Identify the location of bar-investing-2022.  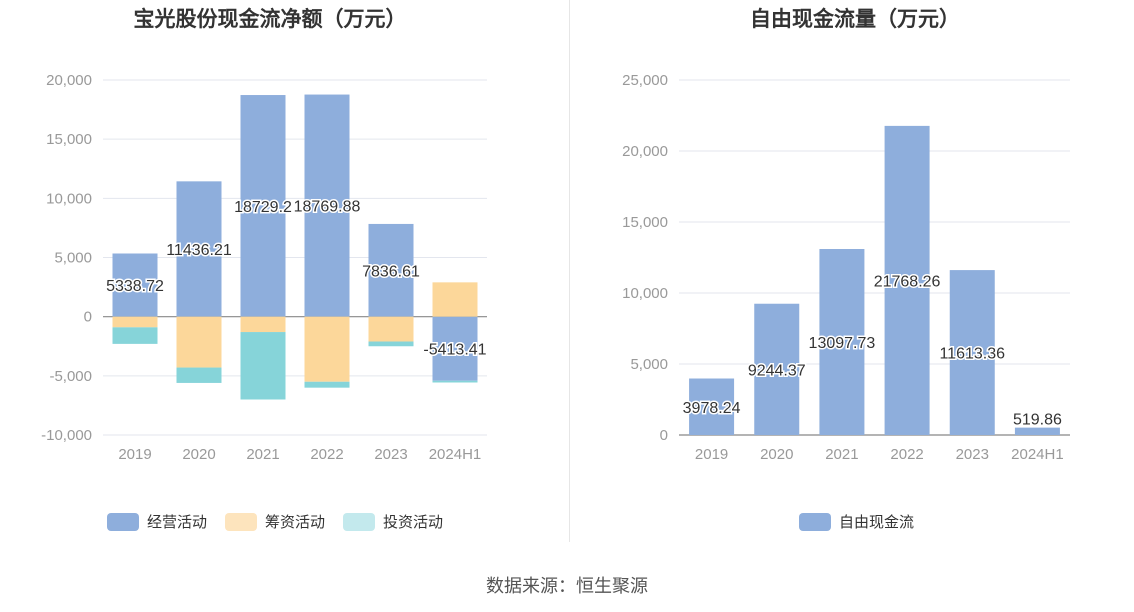
(327, 384).